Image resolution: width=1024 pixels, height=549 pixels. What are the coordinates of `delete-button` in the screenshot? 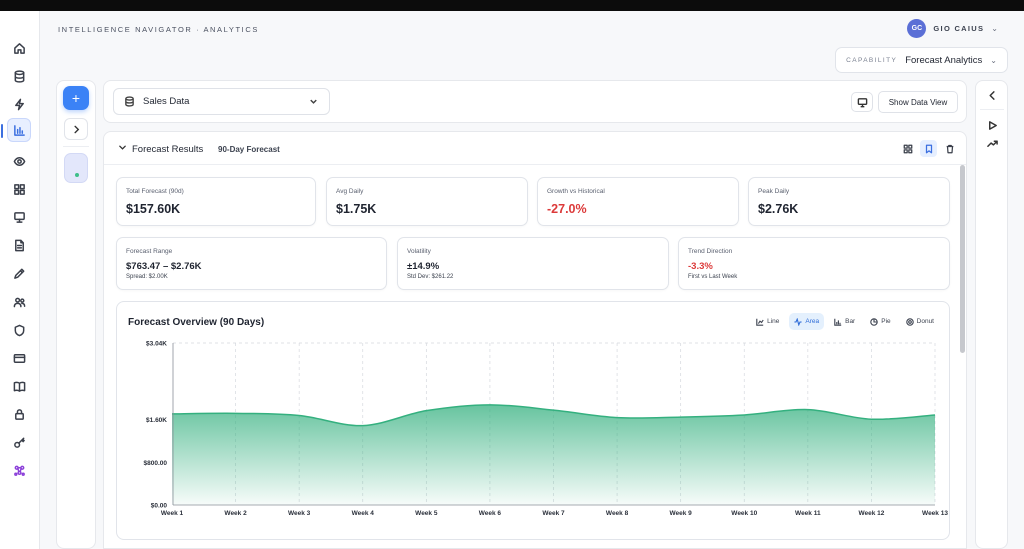 It's located at (949, 148).